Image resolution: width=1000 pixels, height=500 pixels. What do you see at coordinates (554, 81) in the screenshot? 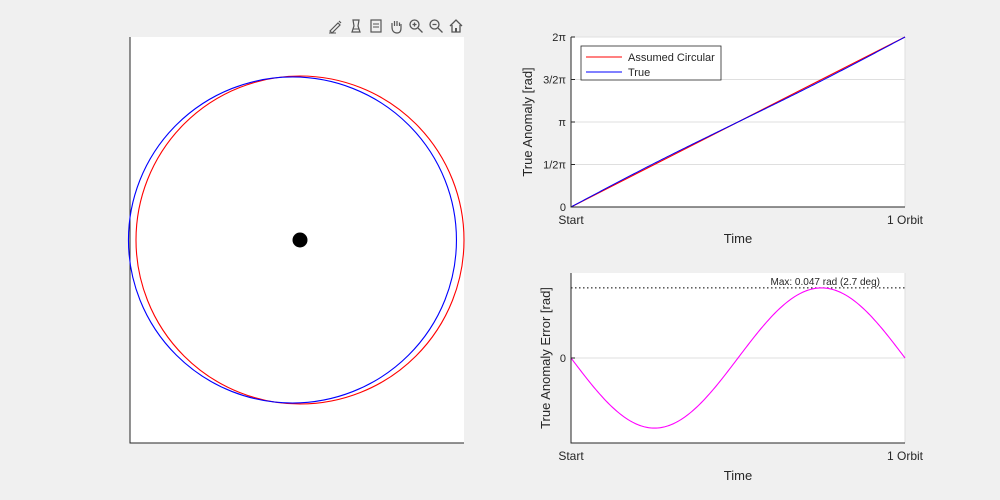
I see `anomaly-y-tick-label: 3/2π` at bounding box center [554, 81].